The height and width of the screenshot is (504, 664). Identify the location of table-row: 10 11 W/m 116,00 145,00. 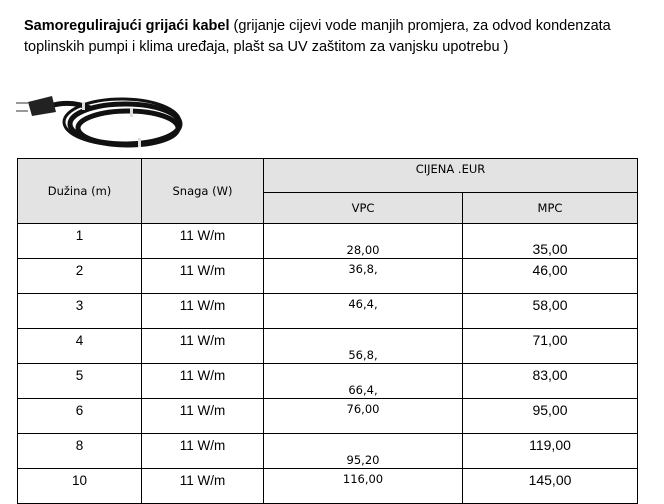
(327, 486).